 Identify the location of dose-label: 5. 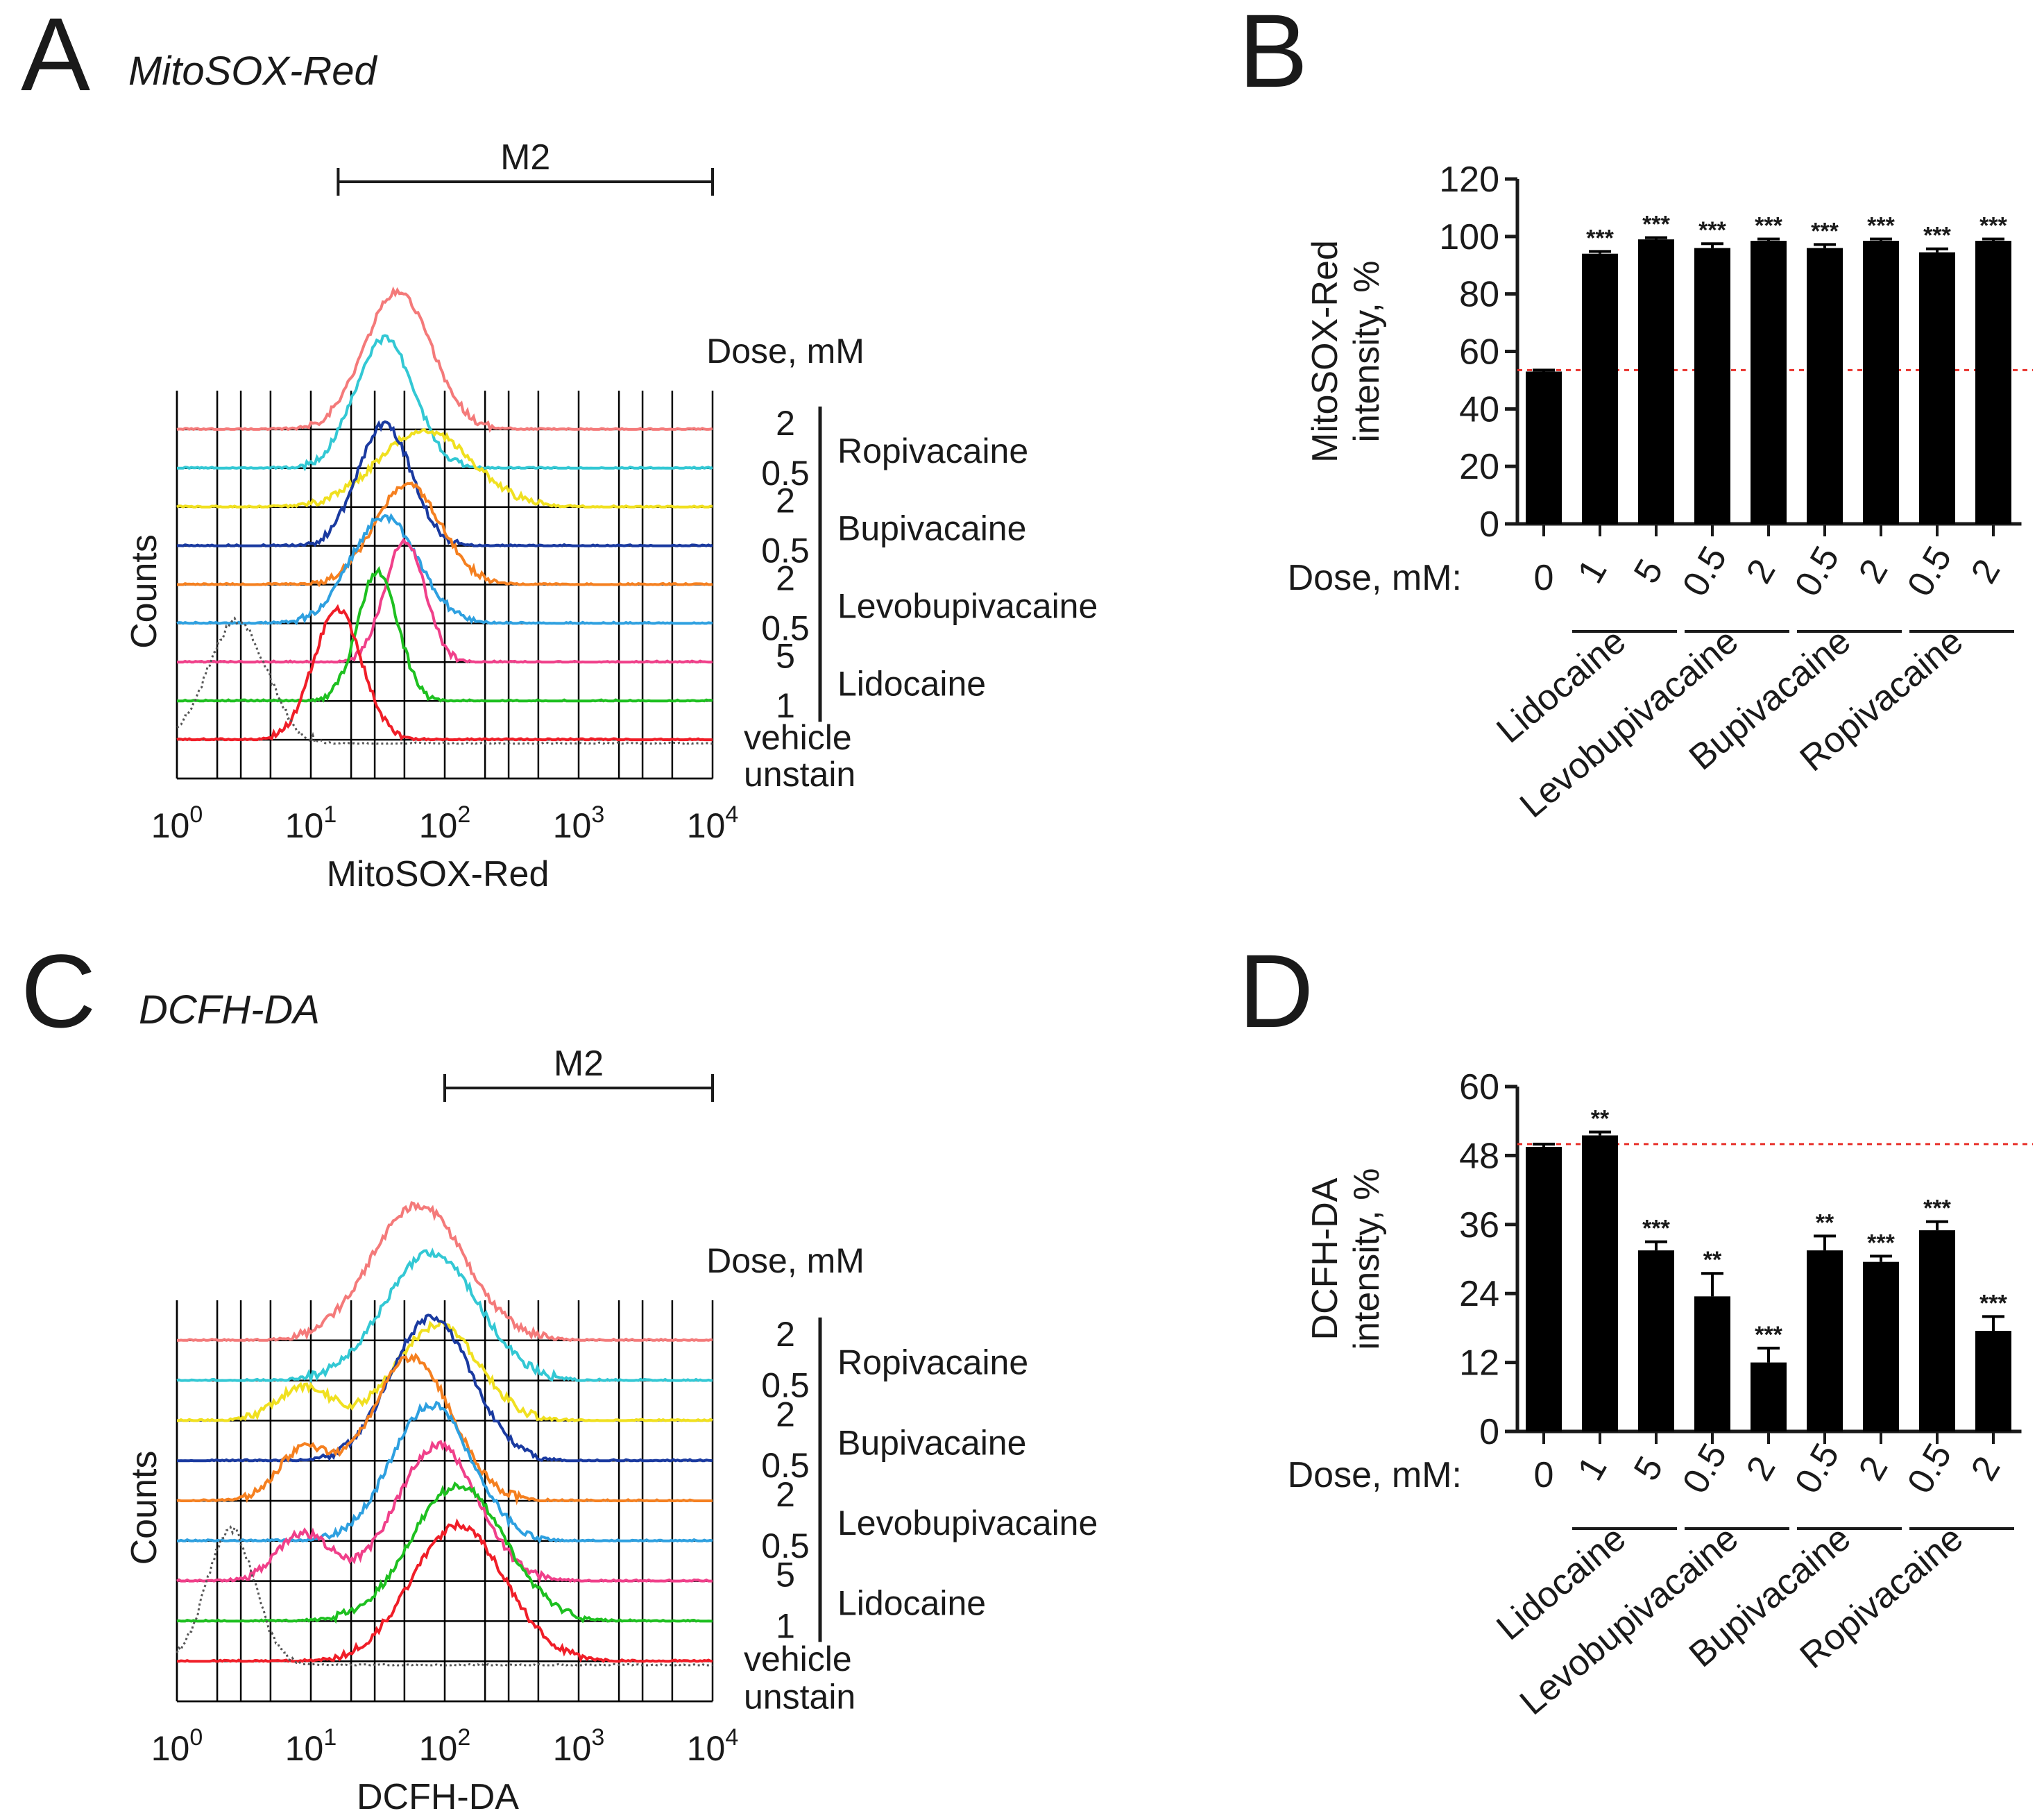
(1648, 571).